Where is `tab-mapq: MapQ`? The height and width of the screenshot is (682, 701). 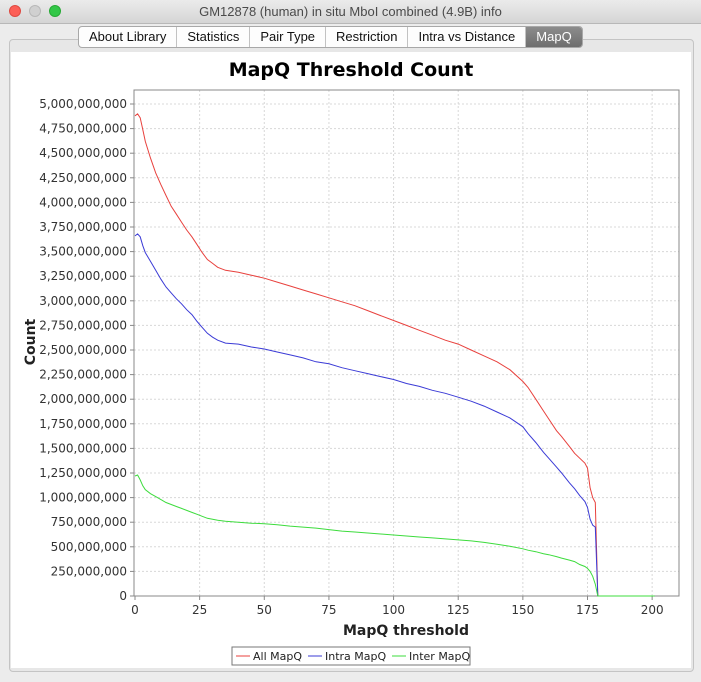 tab-mapq: MapQ is located at coordinates (554, 37).